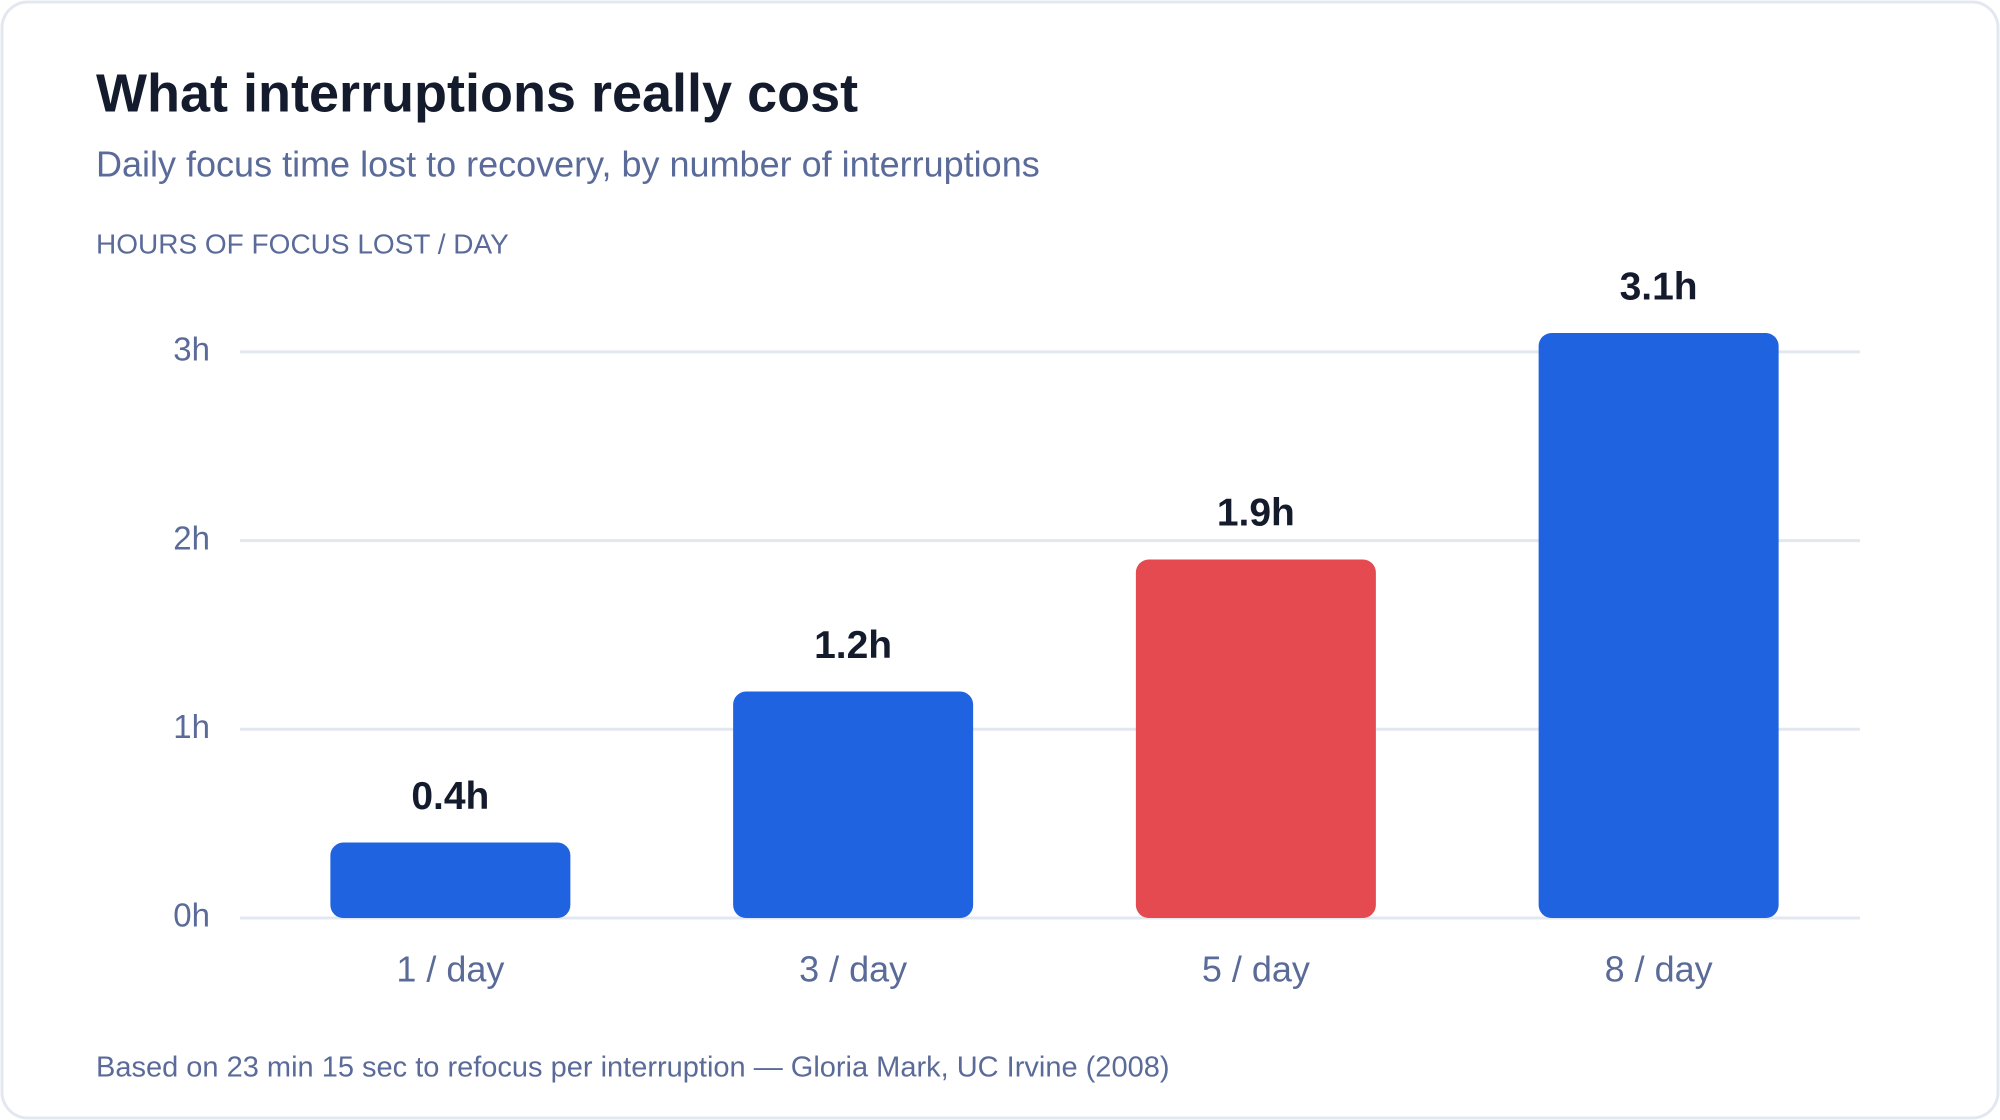 This screenshot has width=2000, height=1120. What do you see at coordinates (853, 645) in the screenshot?
I see `value-label: 1.2h` at bounding box center [853, 645].